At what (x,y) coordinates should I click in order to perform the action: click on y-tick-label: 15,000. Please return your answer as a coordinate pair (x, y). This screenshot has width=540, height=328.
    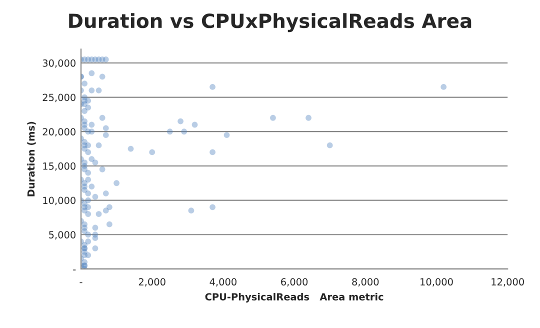
    Looking at the image, I should click on (59, 166).